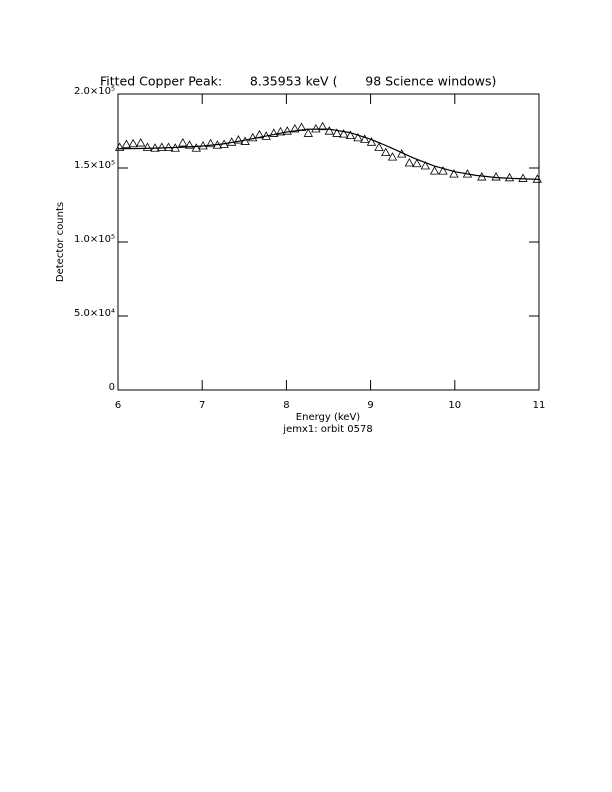 The height and width of the screenshot is (792, 612). Describe the element at coordinates (539, 405) in the screenshot. I see `x-tick-label: 11` at that location.